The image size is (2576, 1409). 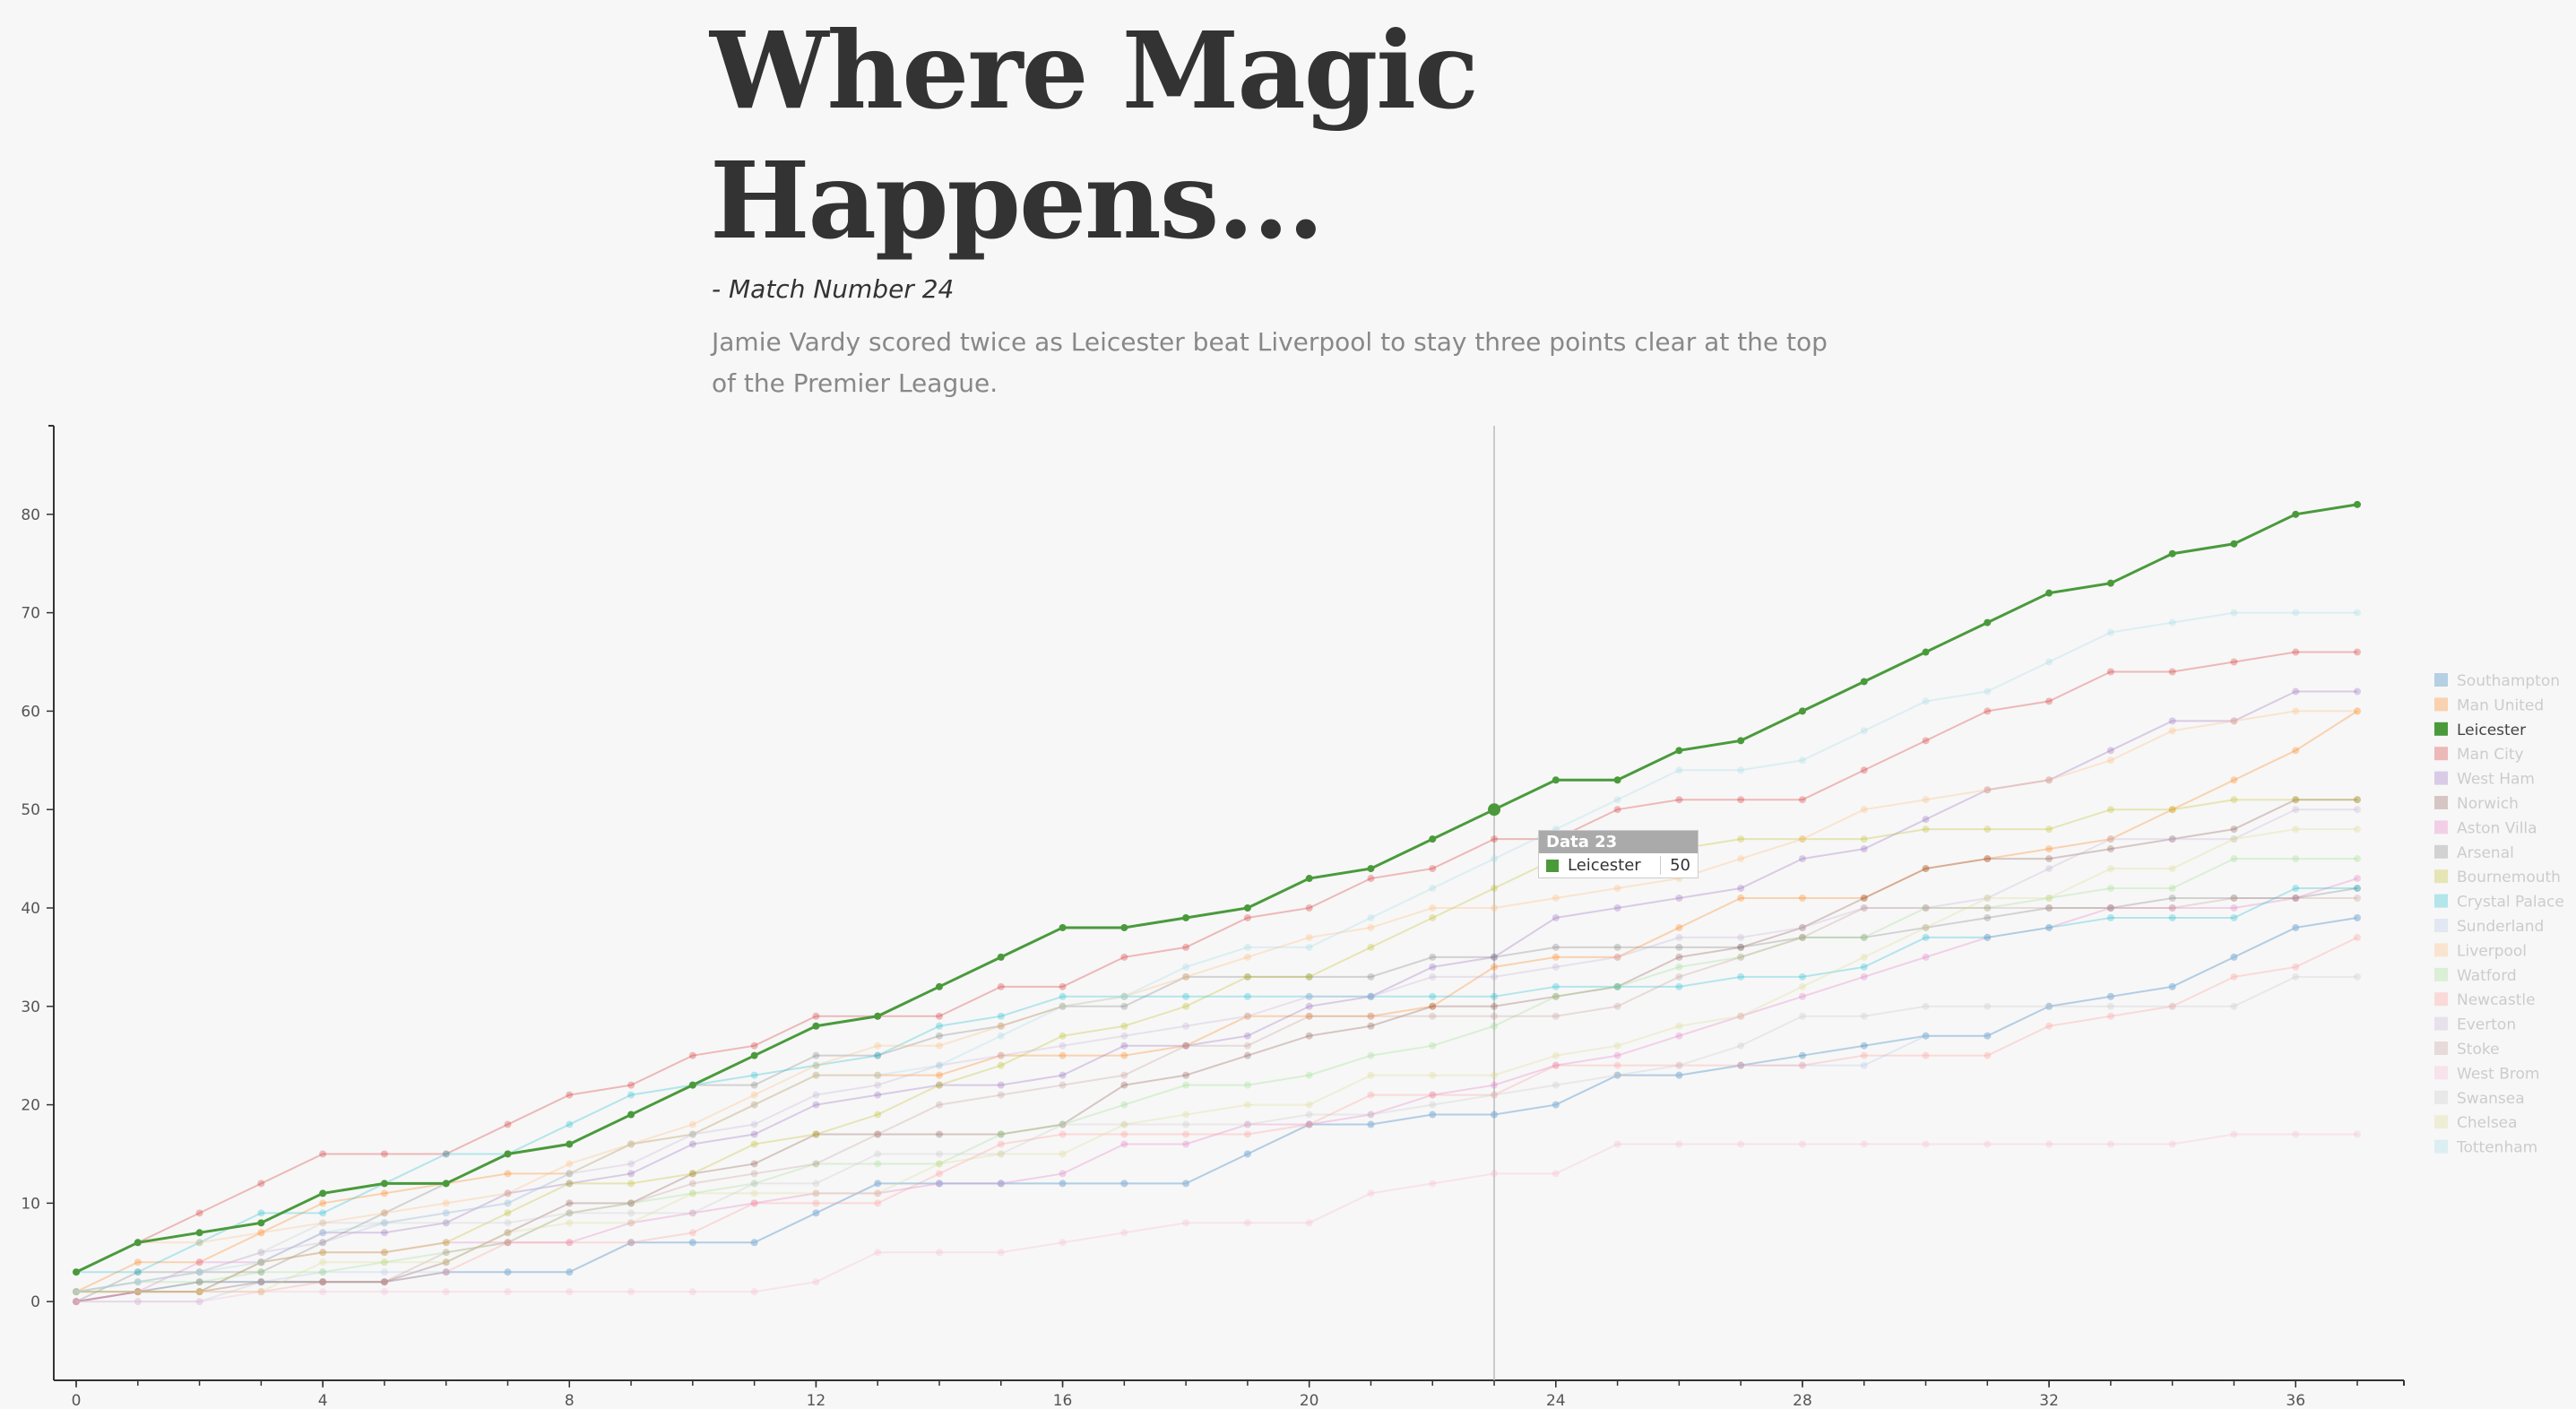 I want to click on legend-item: Norwich, so click(x=2488, y=804).